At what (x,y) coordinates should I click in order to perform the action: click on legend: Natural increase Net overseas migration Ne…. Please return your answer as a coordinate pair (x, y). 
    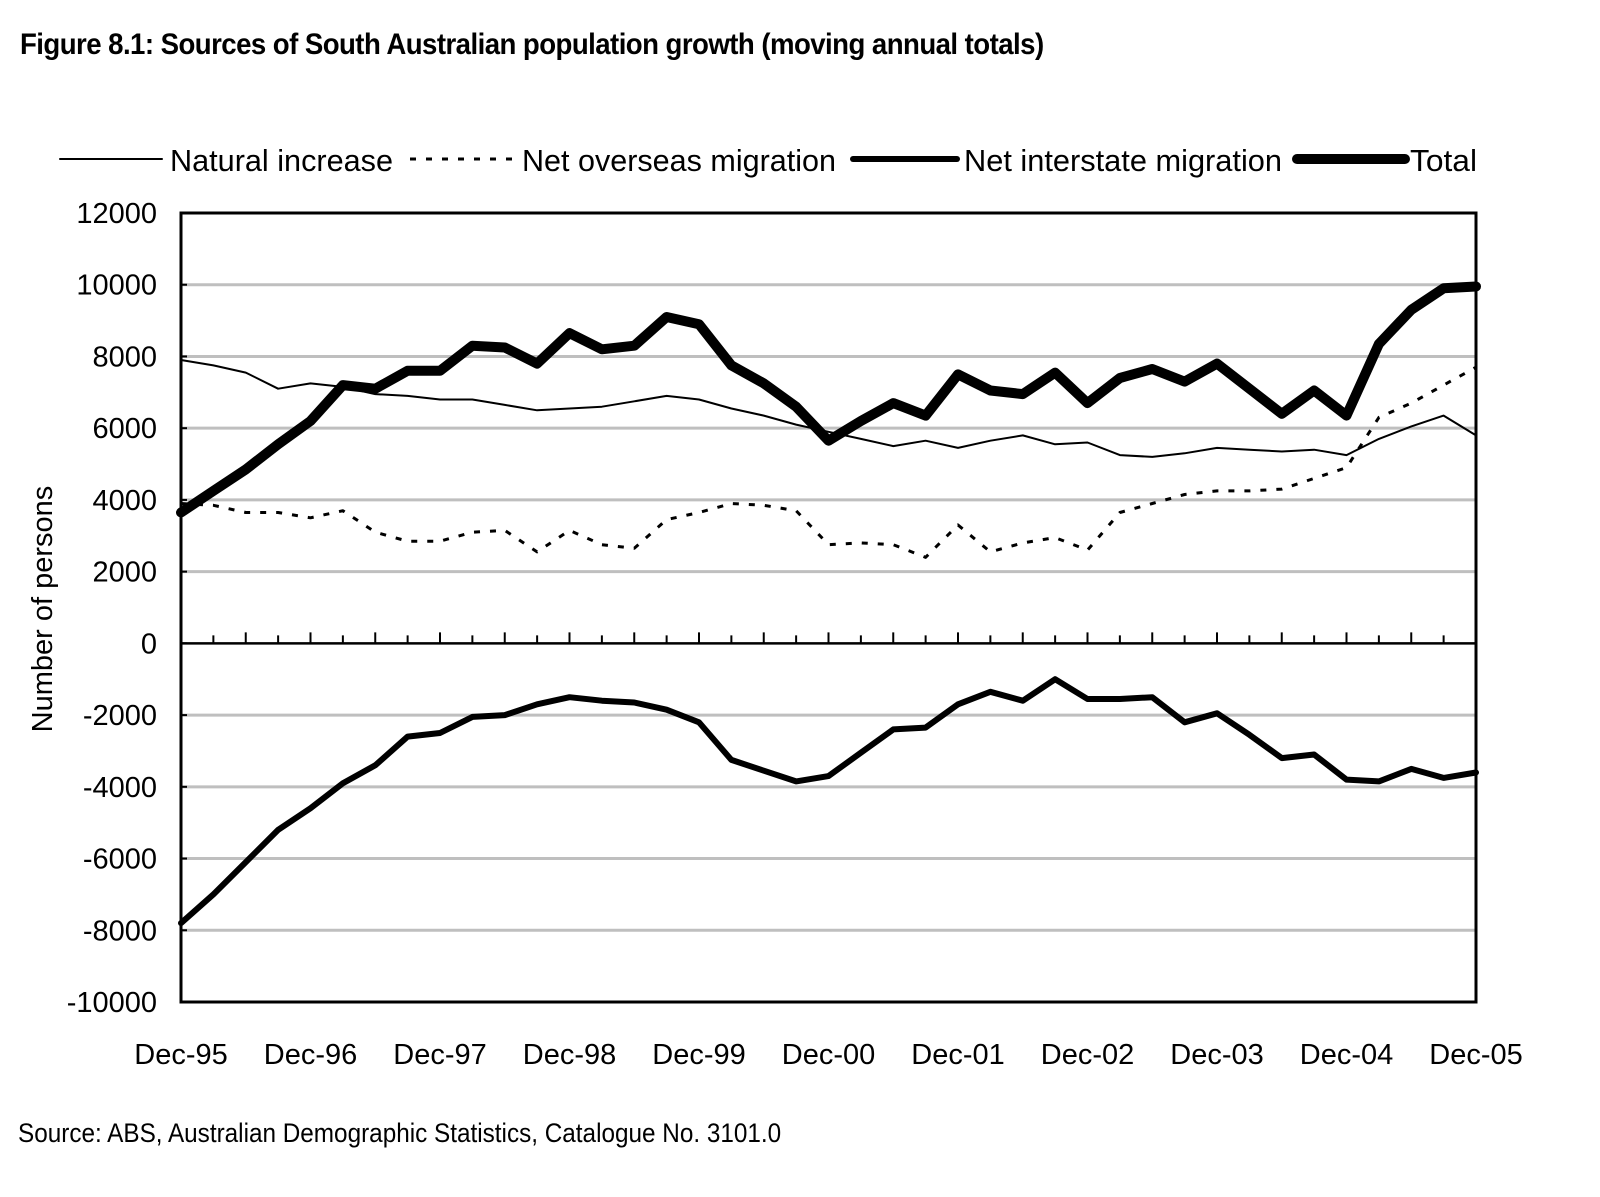
    Looking at the image, I should click on (768, 160).